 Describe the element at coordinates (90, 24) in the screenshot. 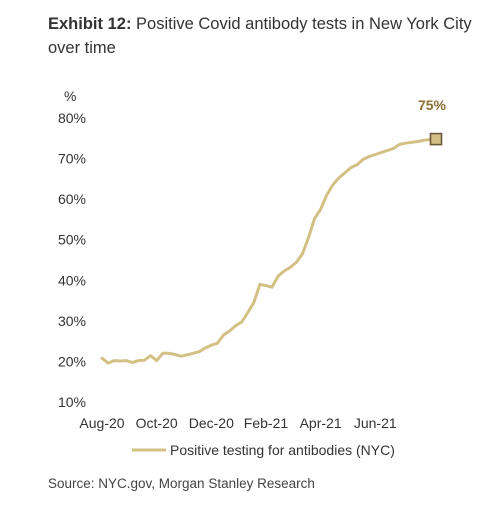

I see `exhibit-label: Exhibit 12:` at that location.